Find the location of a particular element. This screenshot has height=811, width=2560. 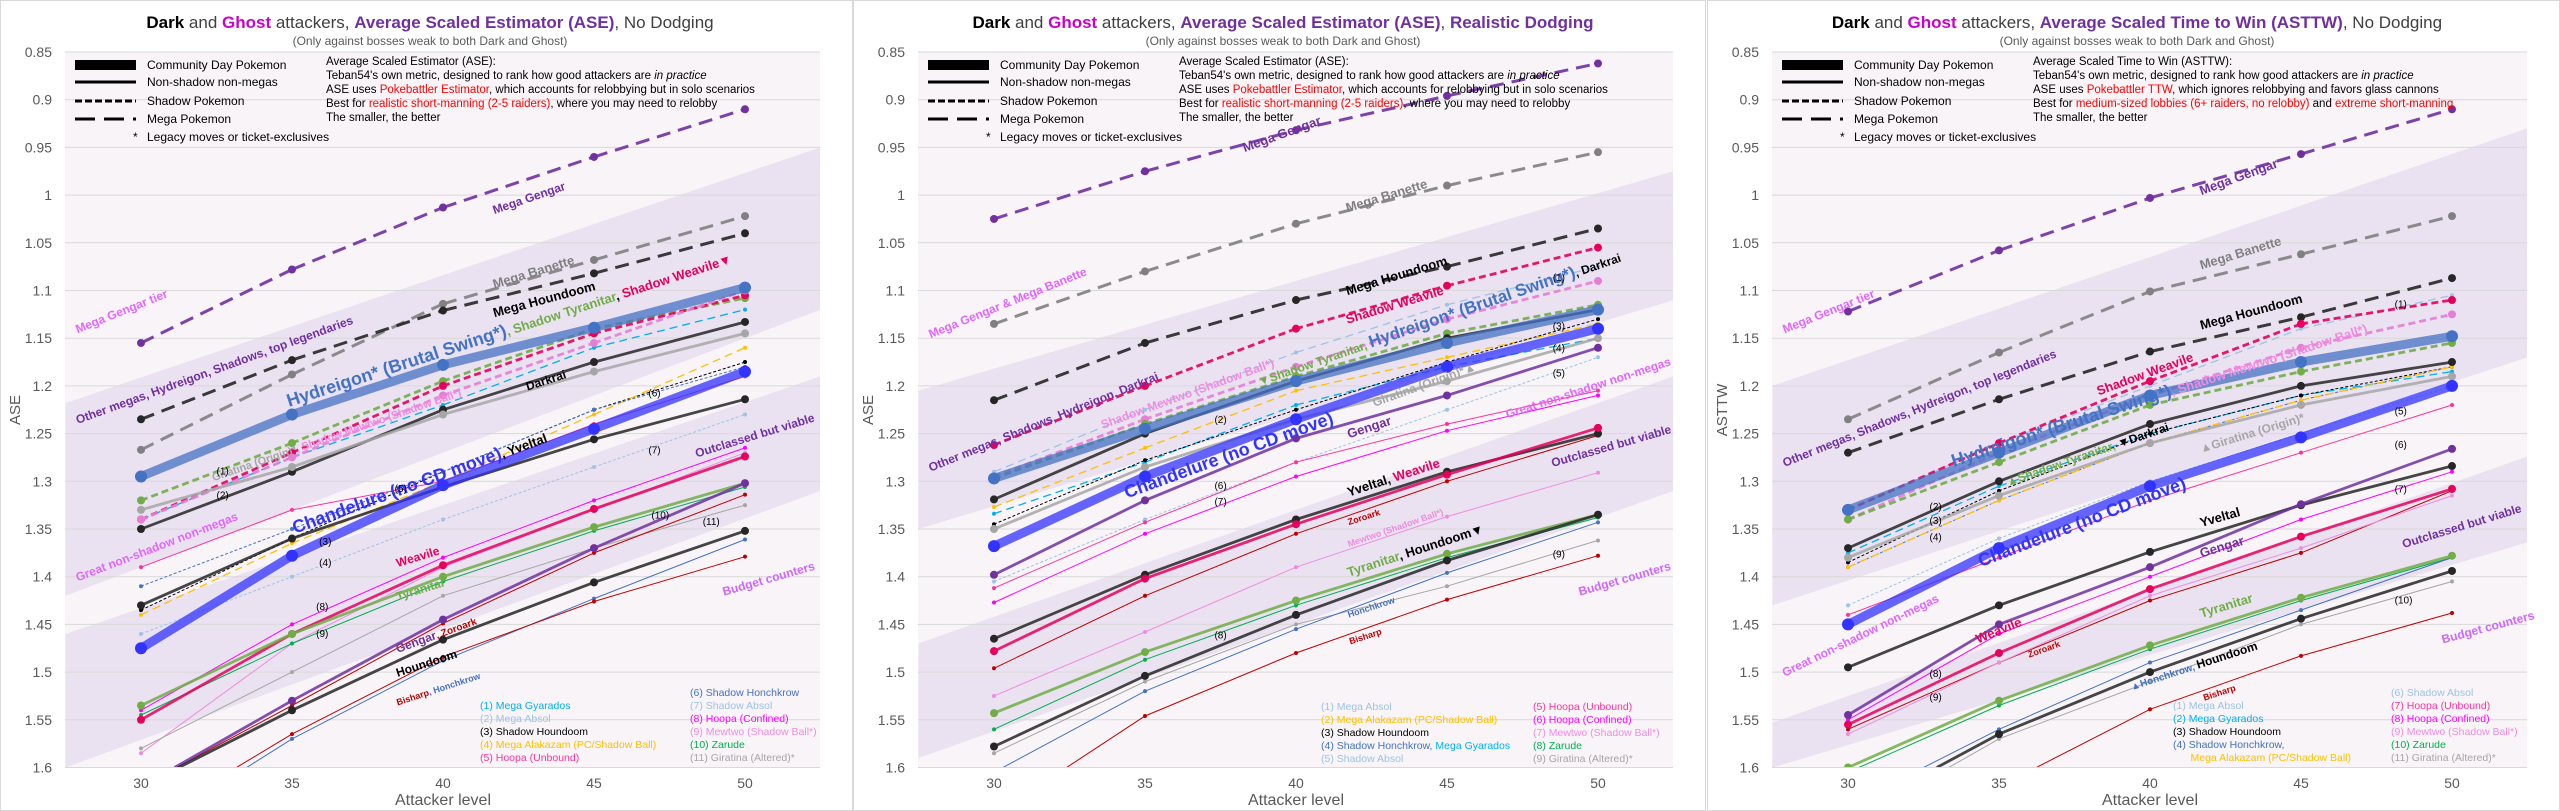

text-part: Realistic Dodging is located at coordinates (1522, 22).